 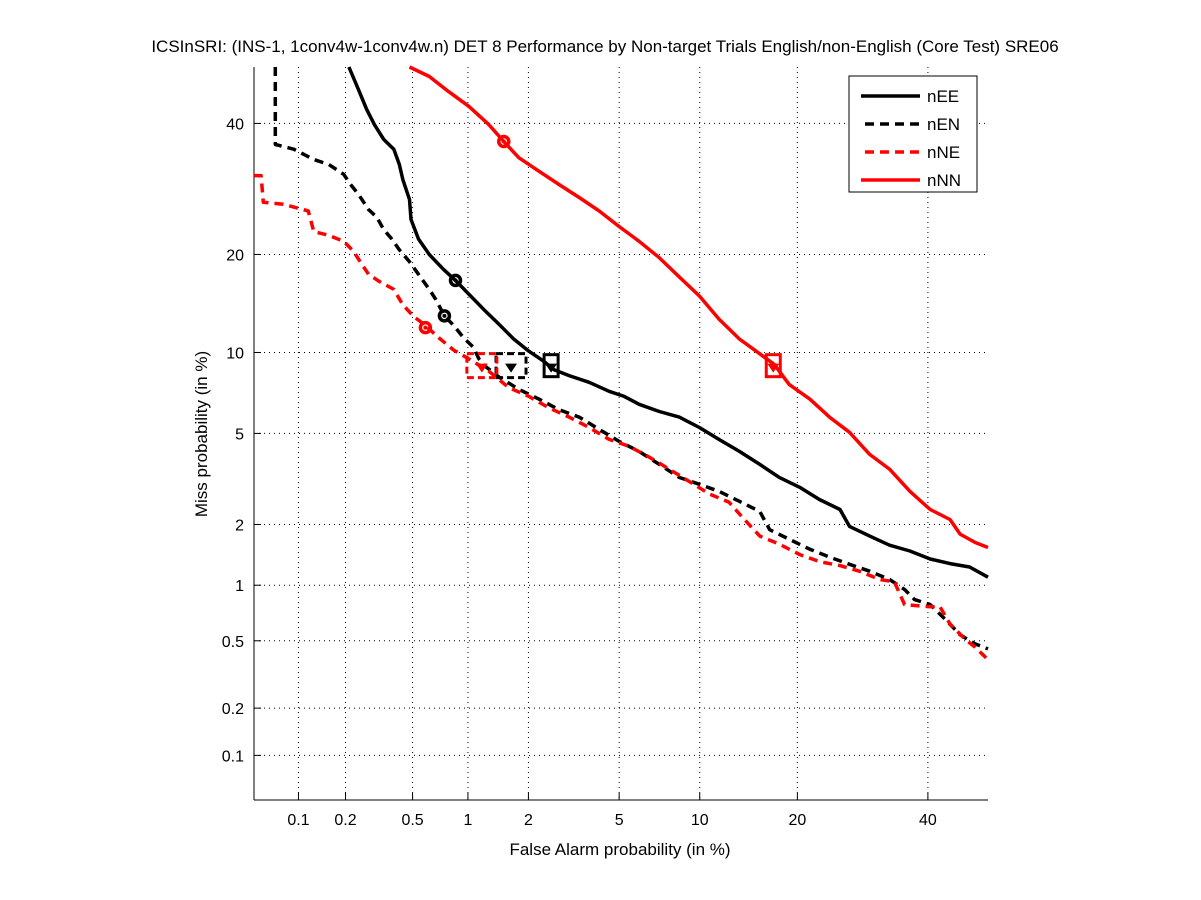 What do you see at coordinates (797, 820) in the screenshot?
I see `x-tick-label: 20` at bounding box center [797, 820].